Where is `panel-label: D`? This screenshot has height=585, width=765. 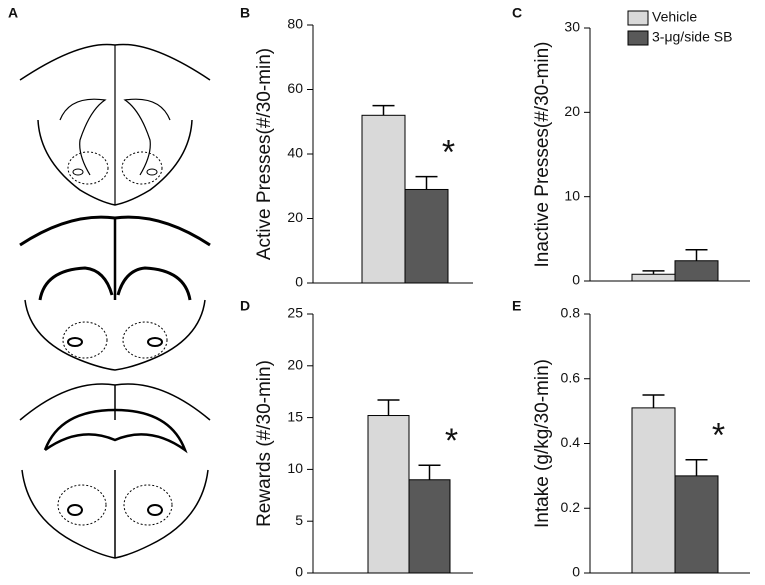
panel-label: D is located at coordinates (245, 306).